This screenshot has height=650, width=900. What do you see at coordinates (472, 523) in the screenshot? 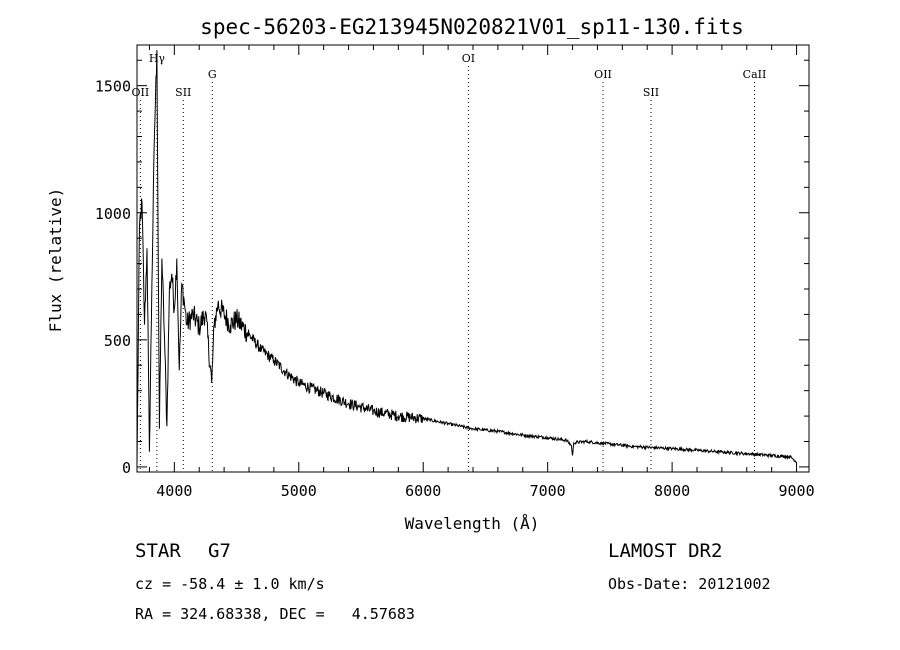
I see `x-axis-label: Wavelength (Å)` at bounding box center [472, 523].